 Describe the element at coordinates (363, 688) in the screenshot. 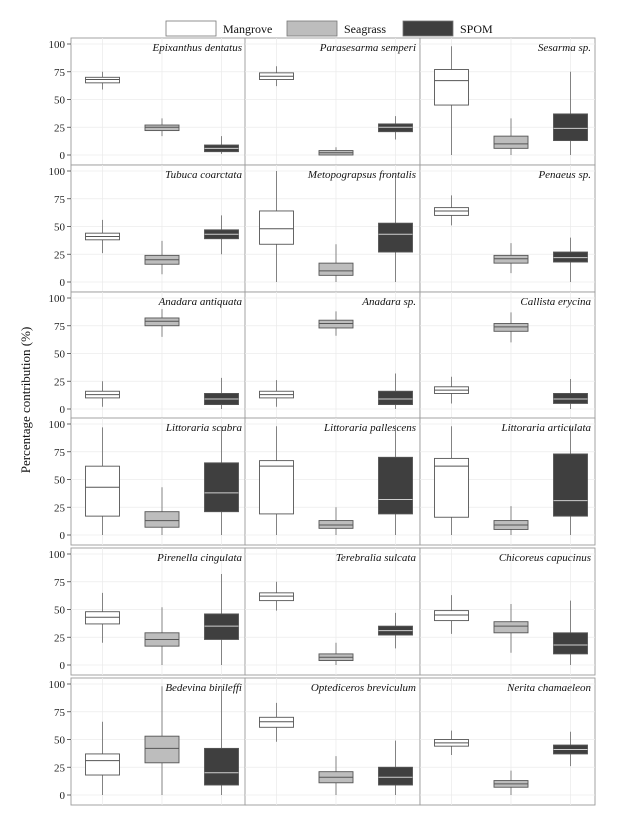

I see `panel-title: Optediceros breviculum` at that location.